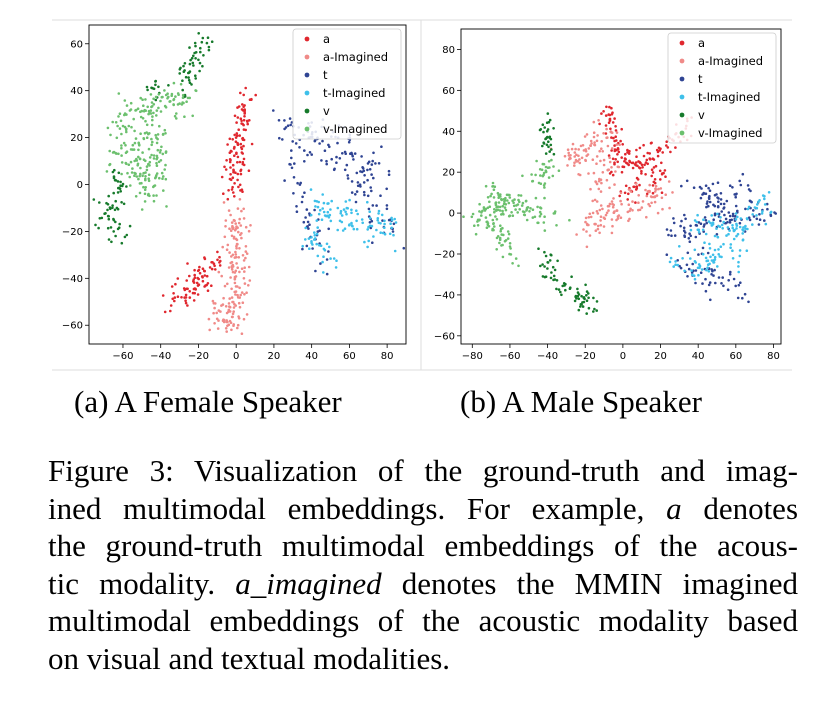 The image size is (824, 722). What do you see at coordinates (720, 236) in the screenshot?
I see `series-t-imagined` at bounding box center [720, 236].